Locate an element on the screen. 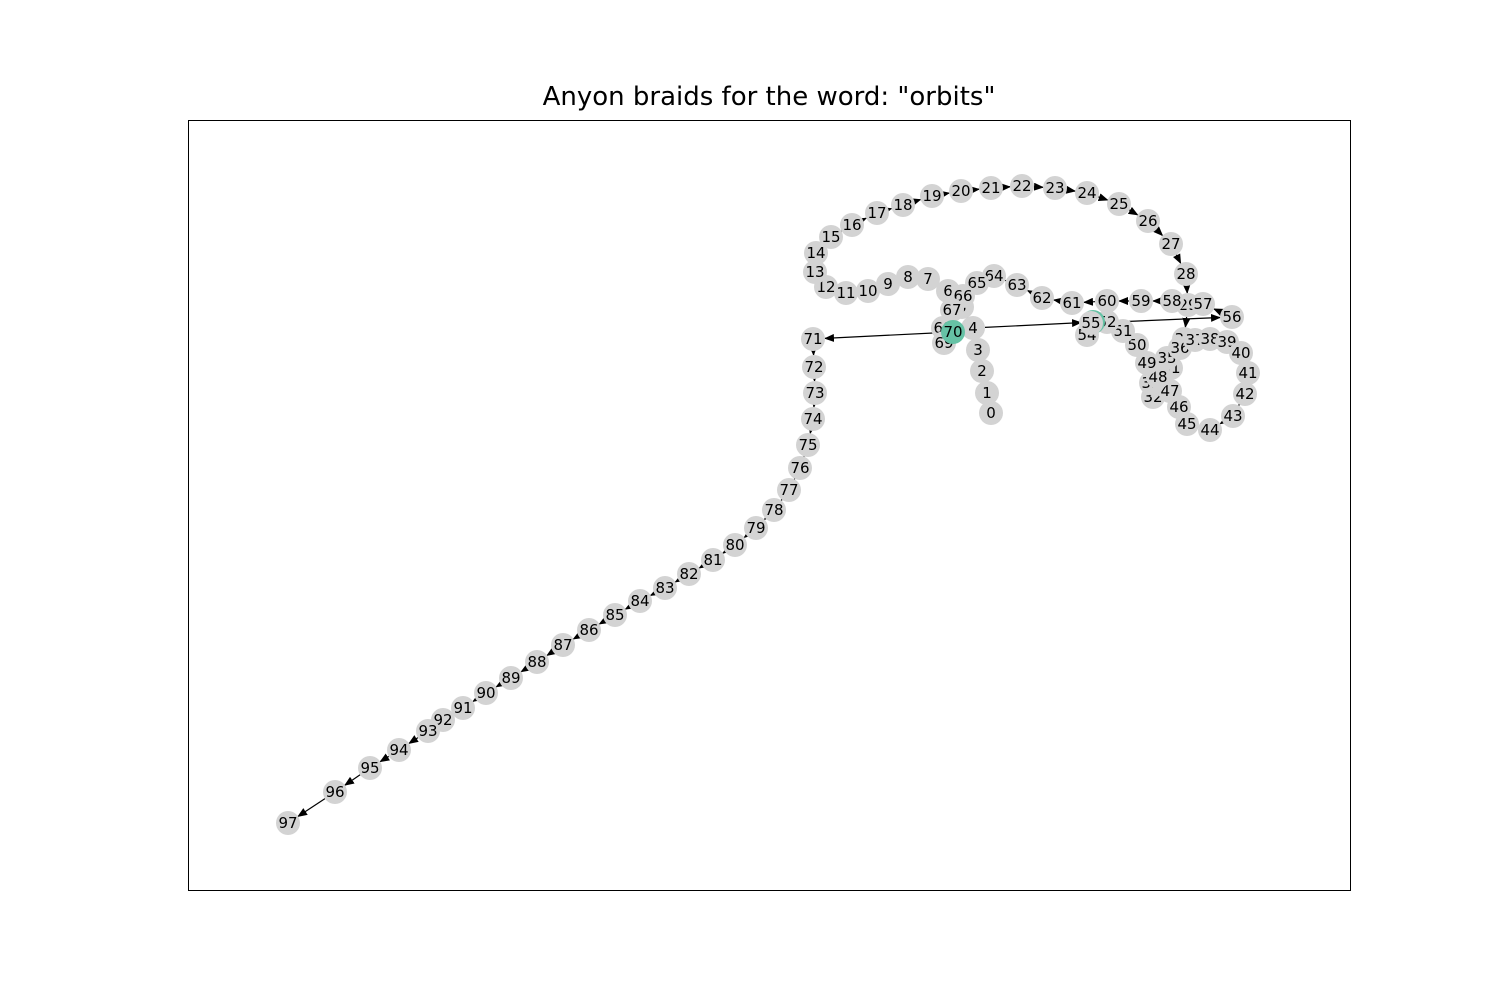 This screenshot has height=1000, width=1500. node-10: 10 is located at coordinates (868, 291).